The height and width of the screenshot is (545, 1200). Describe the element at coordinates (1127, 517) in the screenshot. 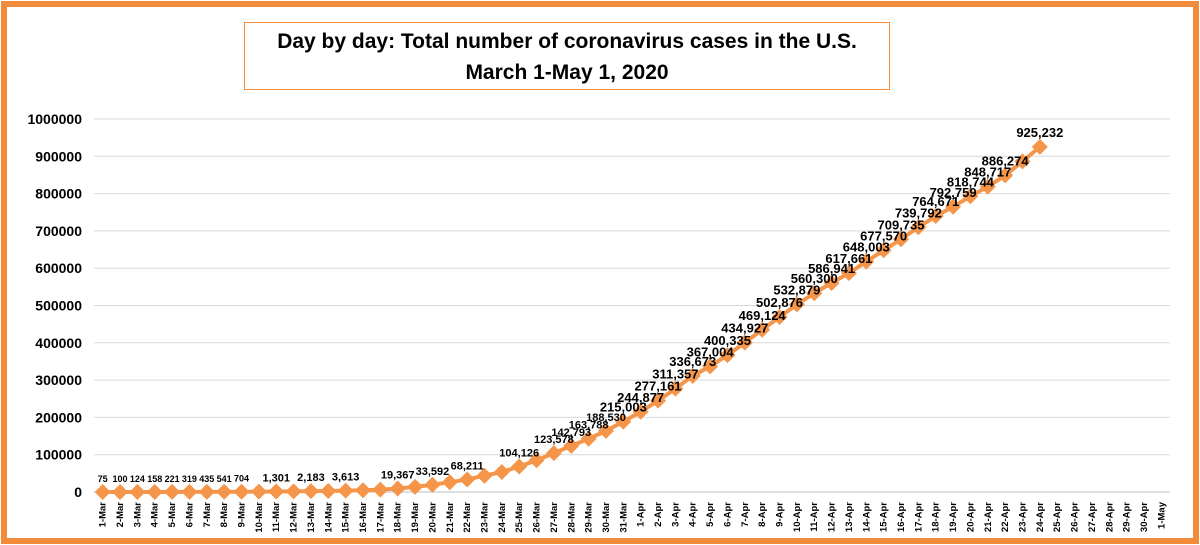

I see `x-tick-label: 29-Apr` at that location.